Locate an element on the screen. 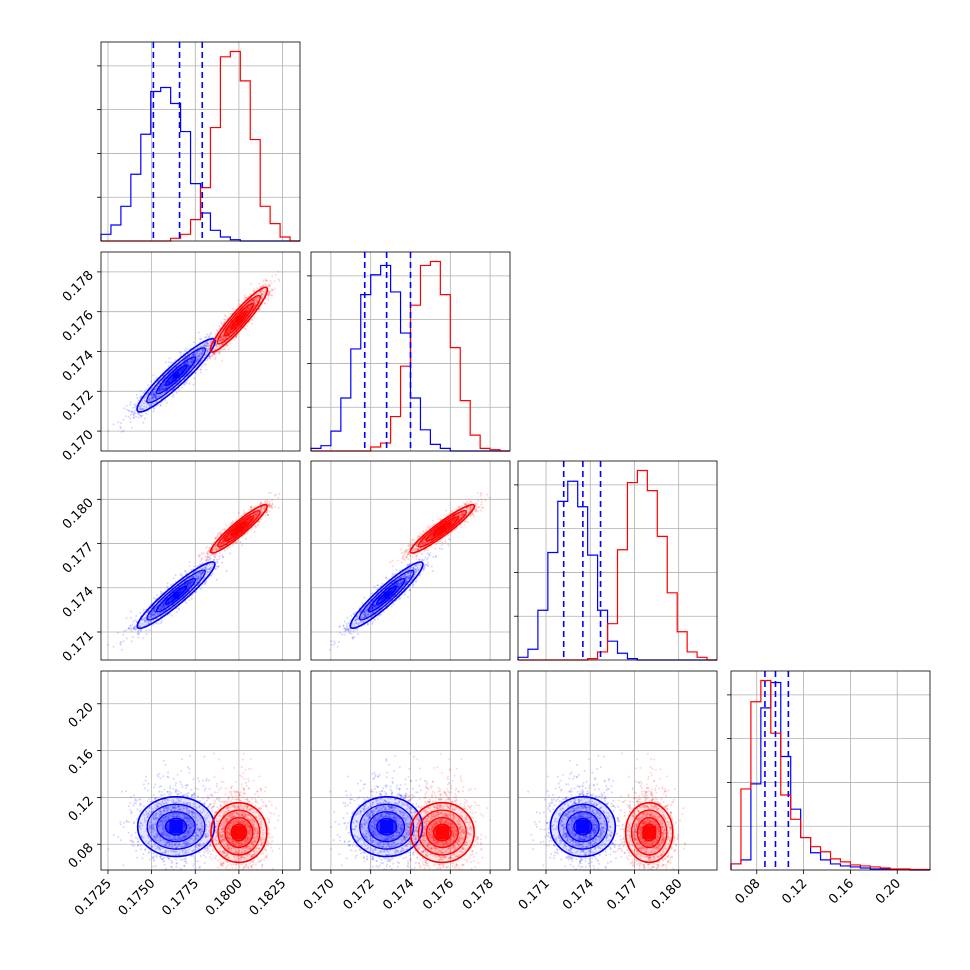  histogram-series-a is located at coordinates (830, 776).